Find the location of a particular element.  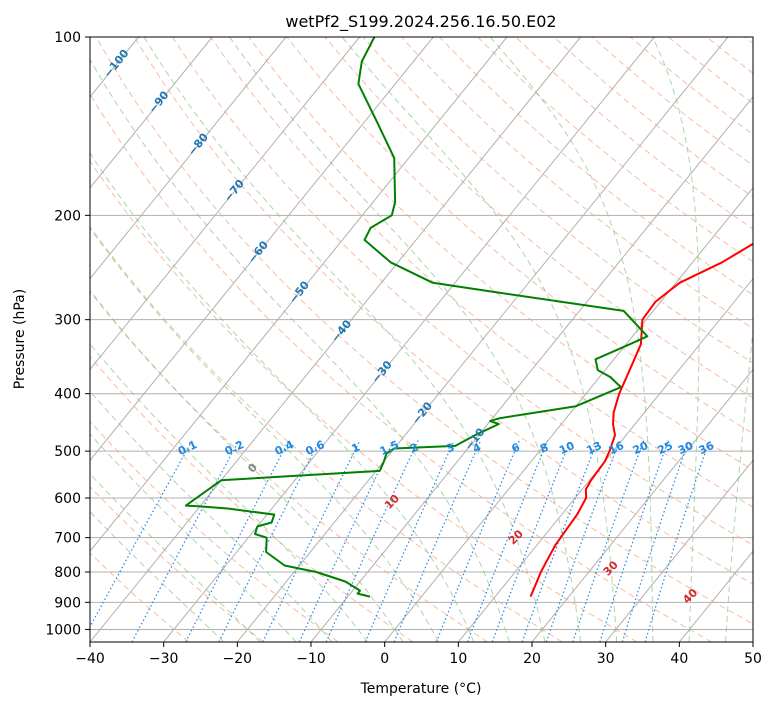

mixing-ratio-label: 20 is located at coordinates (641, 448).